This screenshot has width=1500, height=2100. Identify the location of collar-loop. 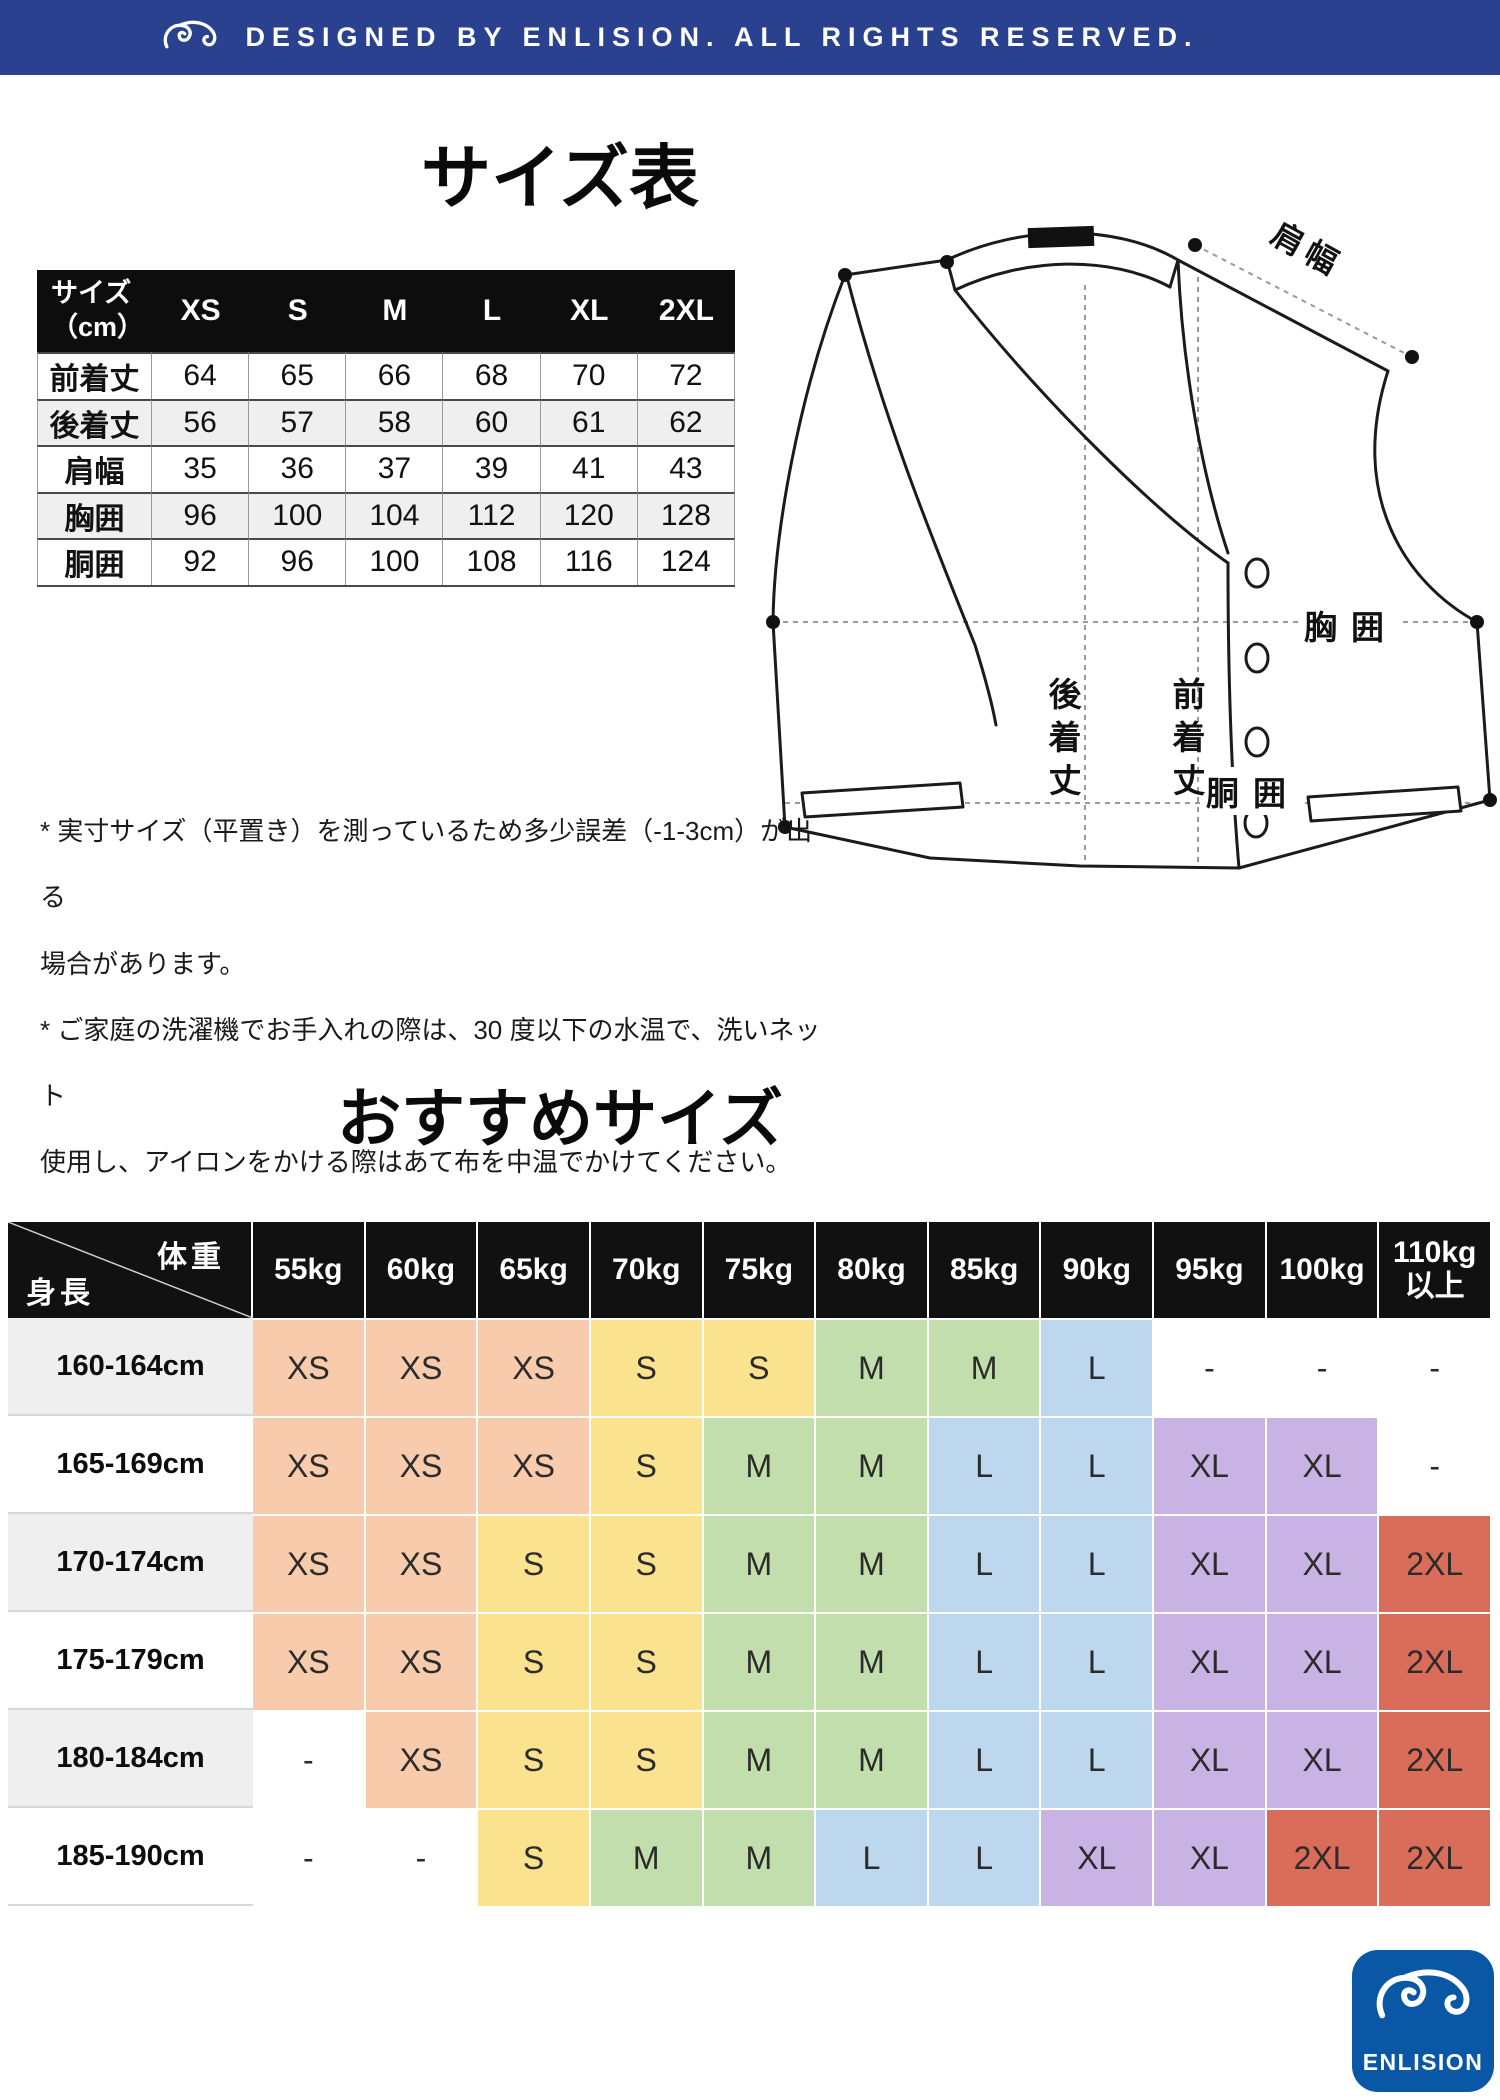
(1061, 237).